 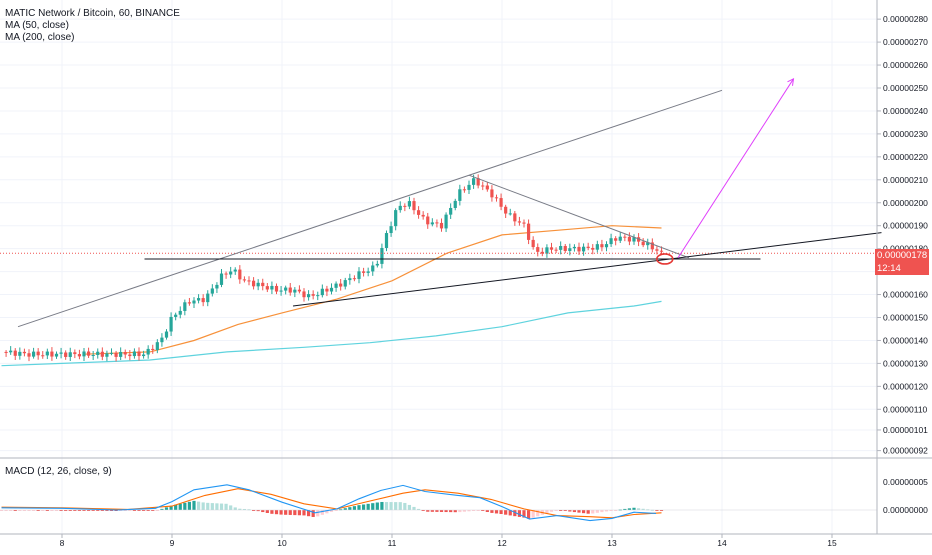 What do you see at coordinates (905, 451) in the screenshot?
I see `price-tick-label: 0.00000092` at bounding box center [905, 451].